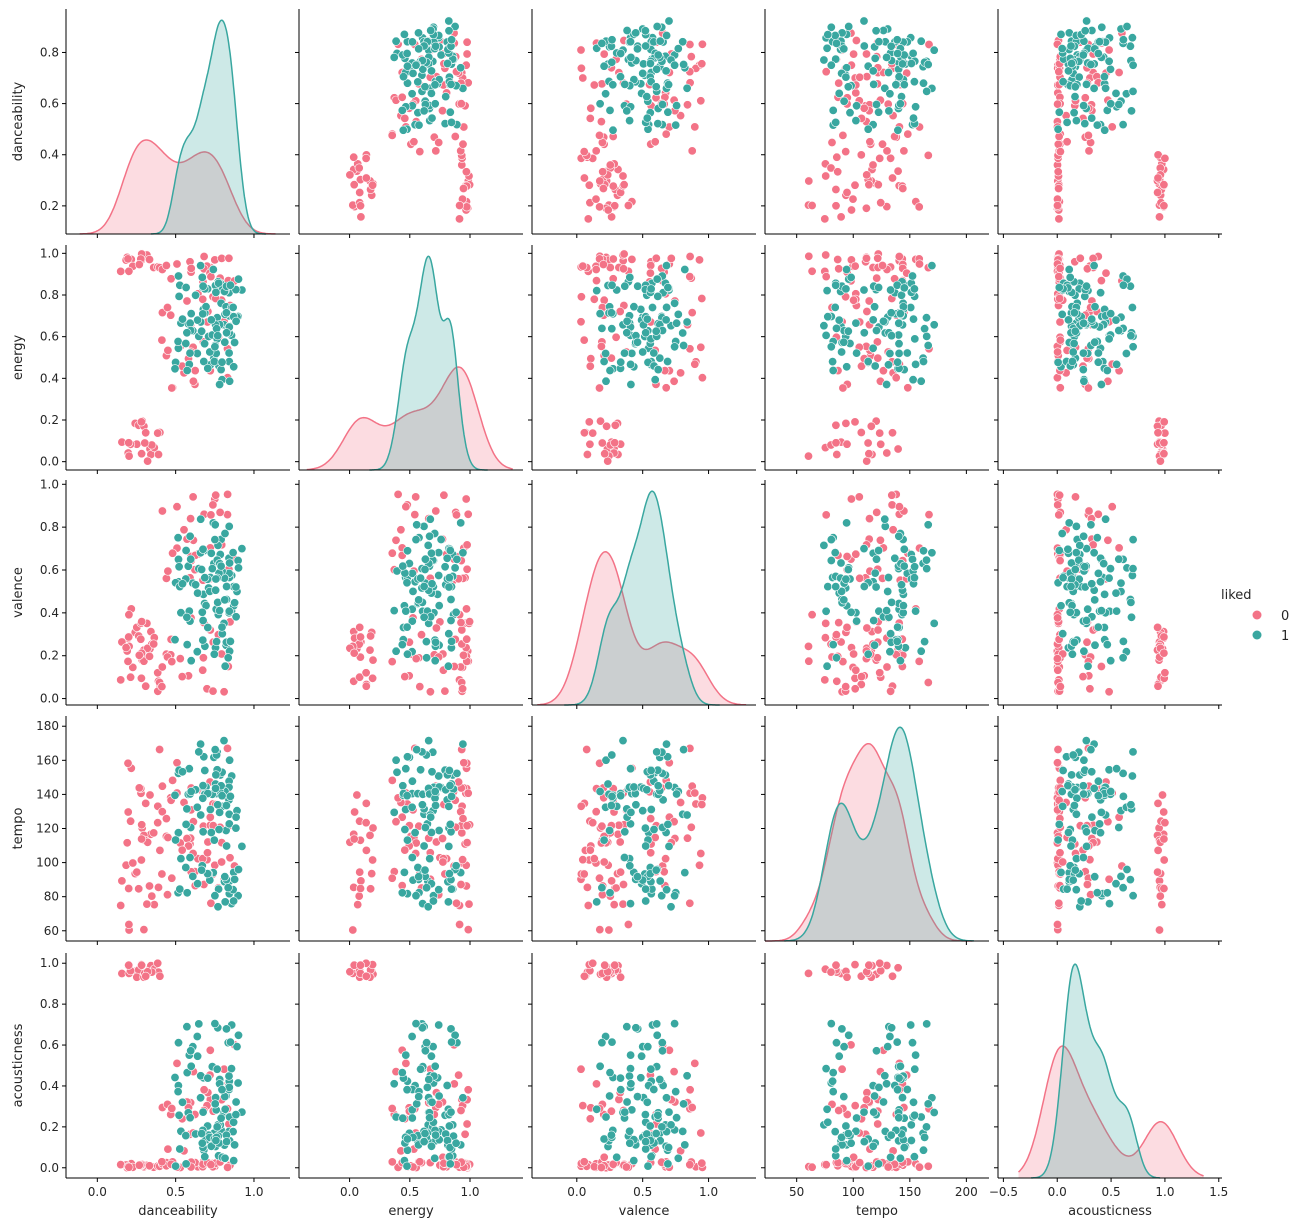  Describe the element at coordinates (877, 1211) in the screenshot. I see `x-axis-label-tempo: tempo` at that location.